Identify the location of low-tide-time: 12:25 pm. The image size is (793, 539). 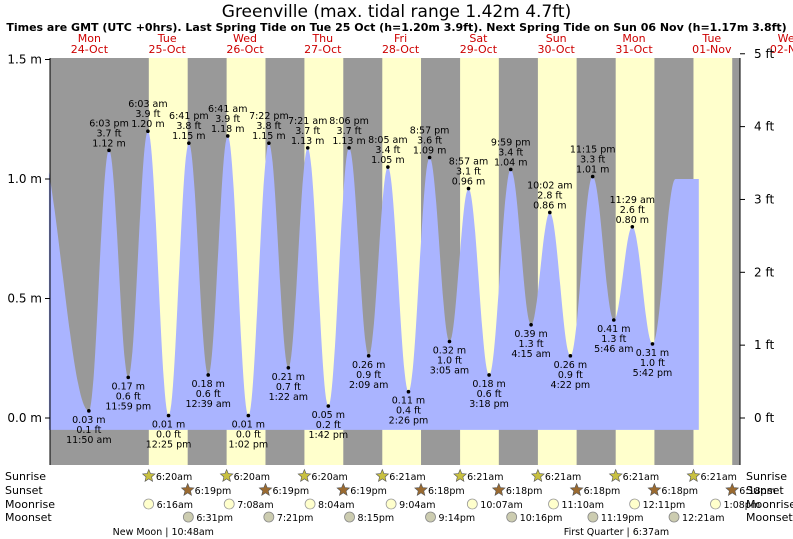
(169, 445).